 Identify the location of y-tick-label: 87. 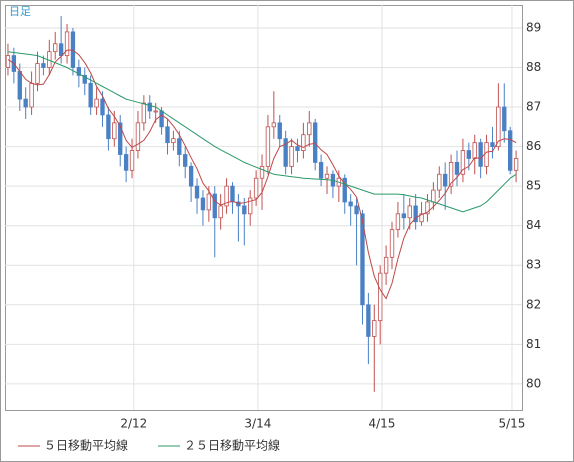
(533, 107).